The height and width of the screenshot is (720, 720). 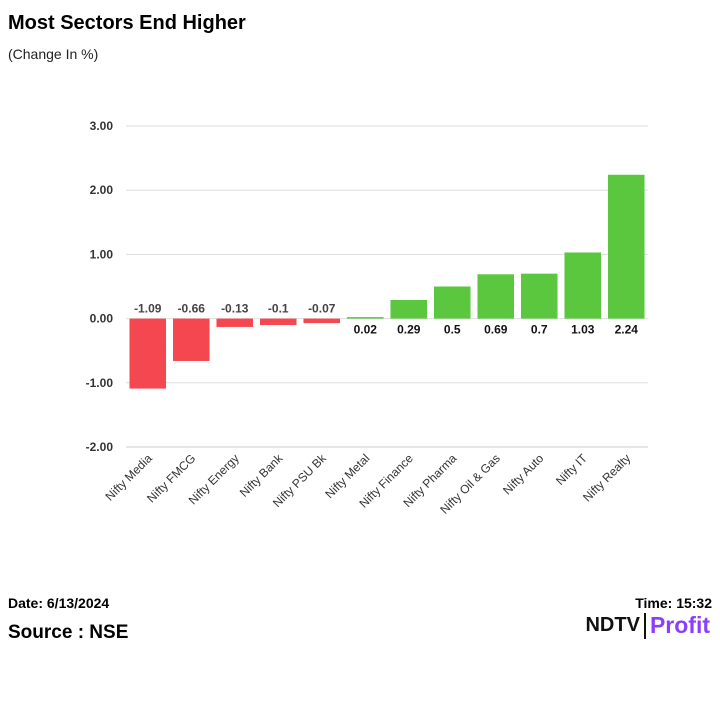 I want to click on logo-profit-text: Profit, so click(x=679, y=625).